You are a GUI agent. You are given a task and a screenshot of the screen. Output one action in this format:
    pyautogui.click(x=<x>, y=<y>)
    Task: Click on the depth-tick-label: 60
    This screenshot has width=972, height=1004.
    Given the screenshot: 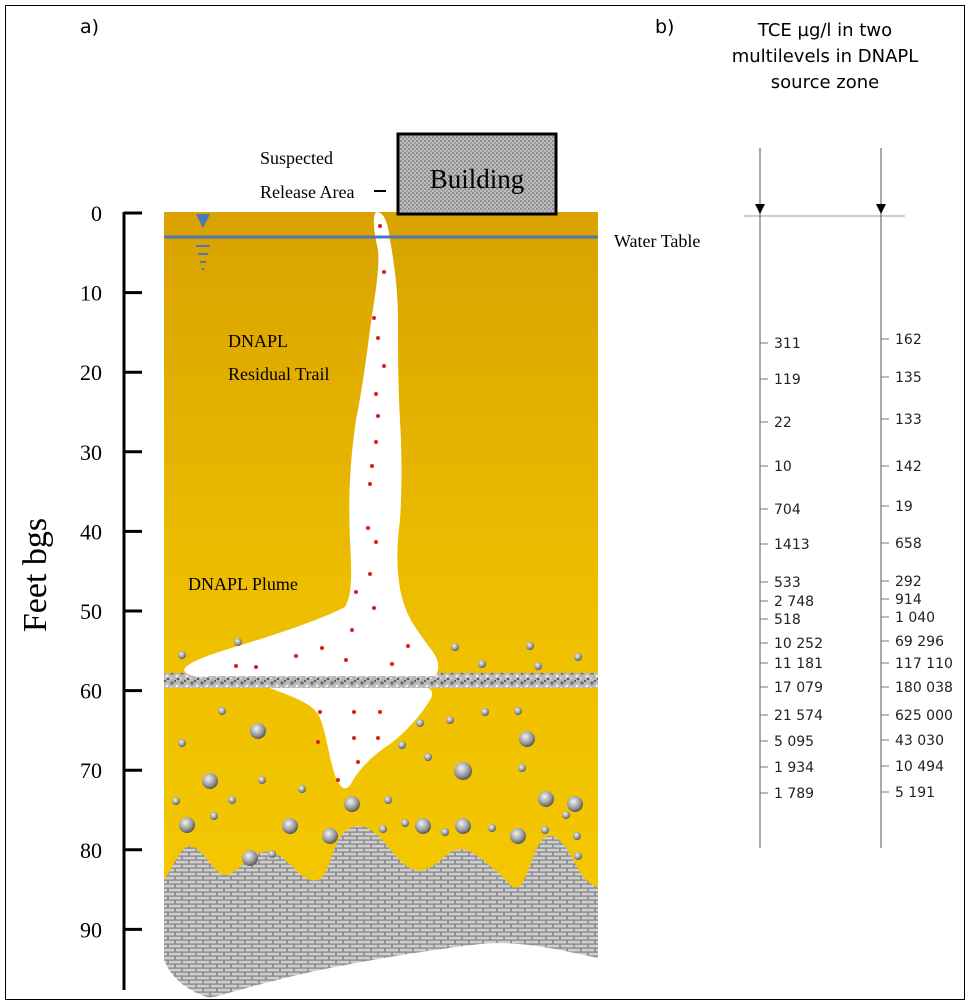 What is the action you would take?
    pyautogui.click(x=91, y=691)
    